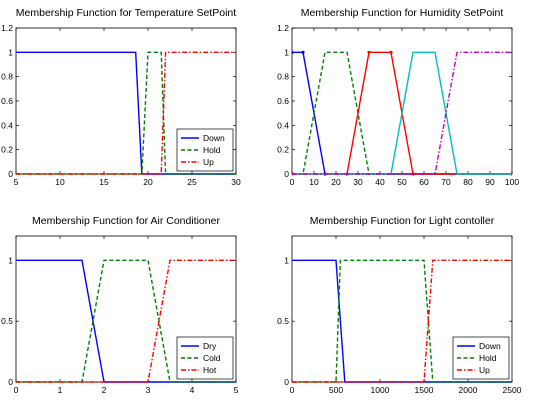 This screenshot has width=551, height=420. I want to click on chart-title: Membership Function for Air Conditioner, so click(126, 221).